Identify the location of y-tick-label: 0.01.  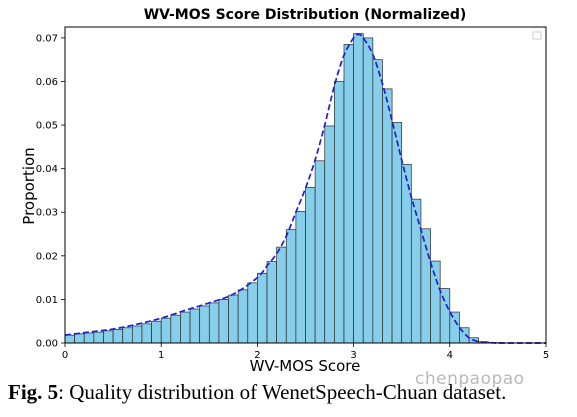
(47, 300).